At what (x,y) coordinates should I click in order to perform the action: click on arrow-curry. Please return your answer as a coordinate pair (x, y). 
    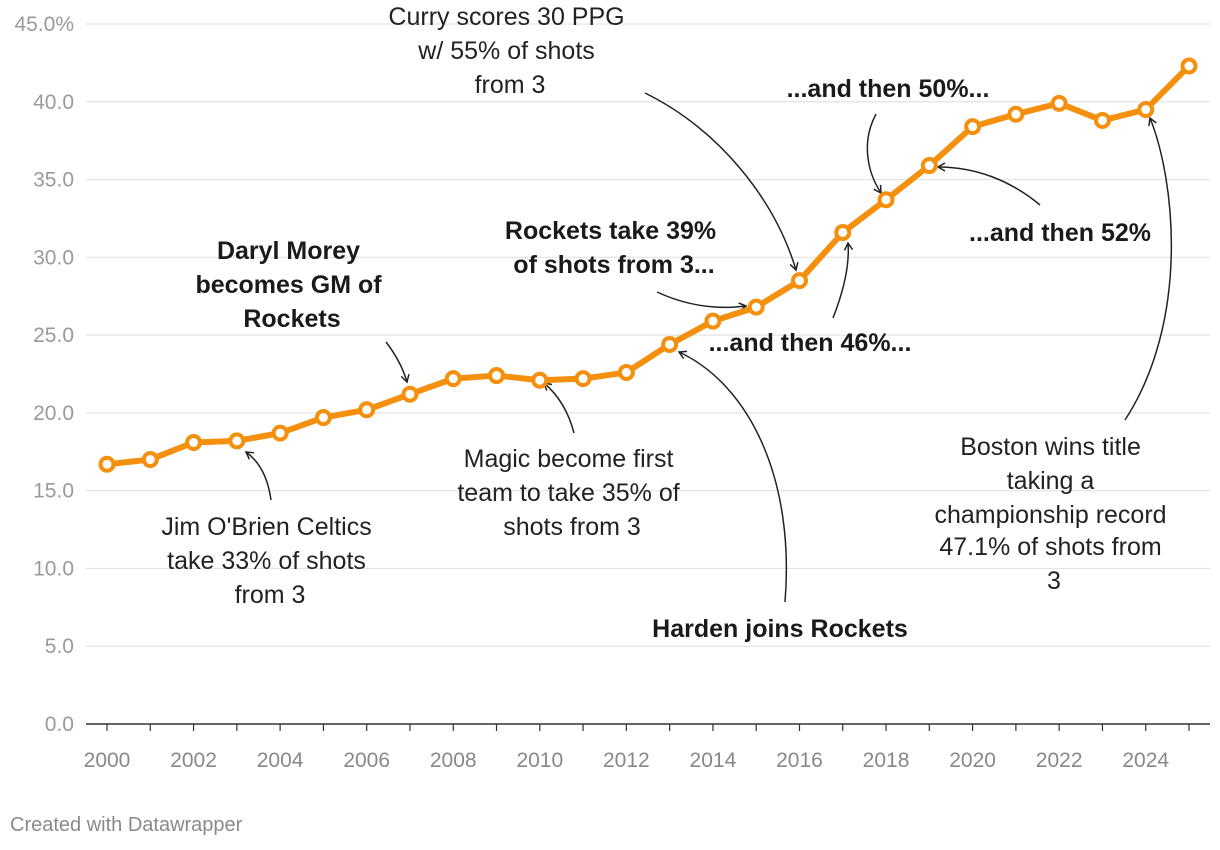
    Looking at the image, I should click on (721, 182).